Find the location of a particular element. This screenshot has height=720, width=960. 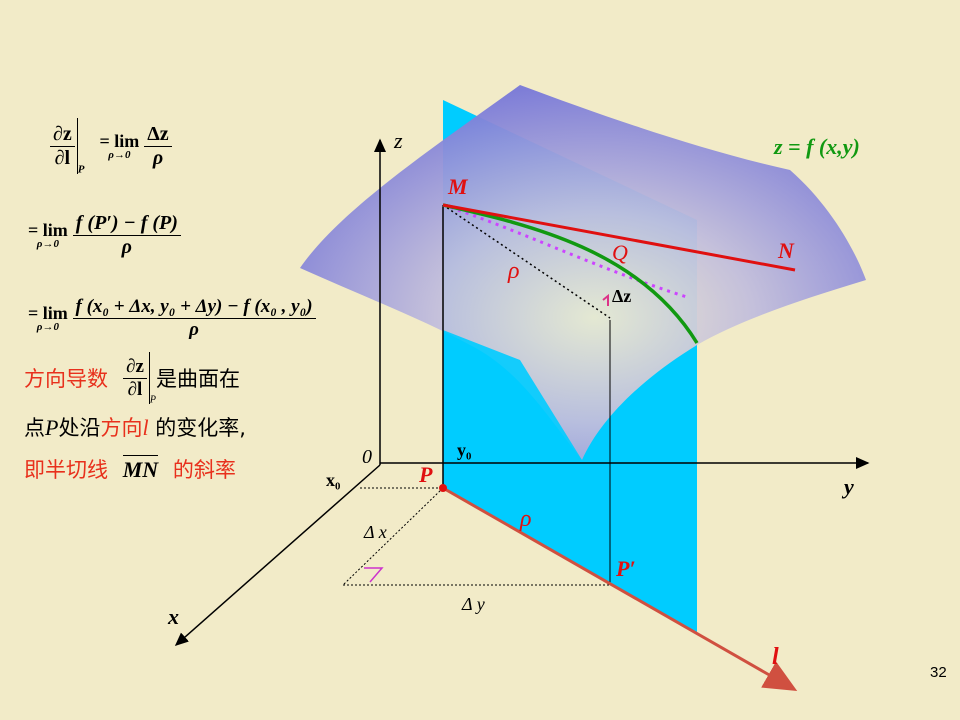

direction-l-label: l is located at coordinates (775, 657).